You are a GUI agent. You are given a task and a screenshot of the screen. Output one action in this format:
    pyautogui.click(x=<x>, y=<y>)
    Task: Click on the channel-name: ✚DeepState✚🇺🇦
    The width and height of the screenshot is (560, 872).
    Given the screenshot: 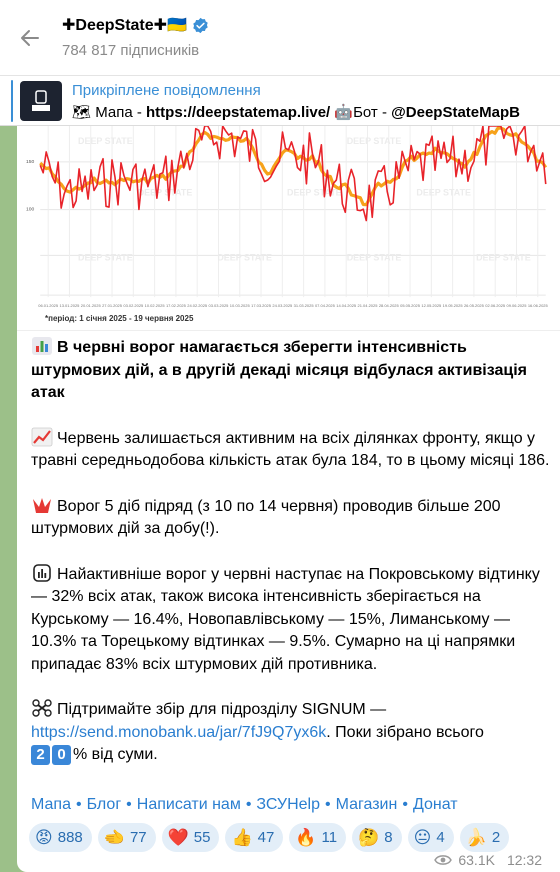 What is the action you would take?
    pyautogui.click(x=124, y=25)
    